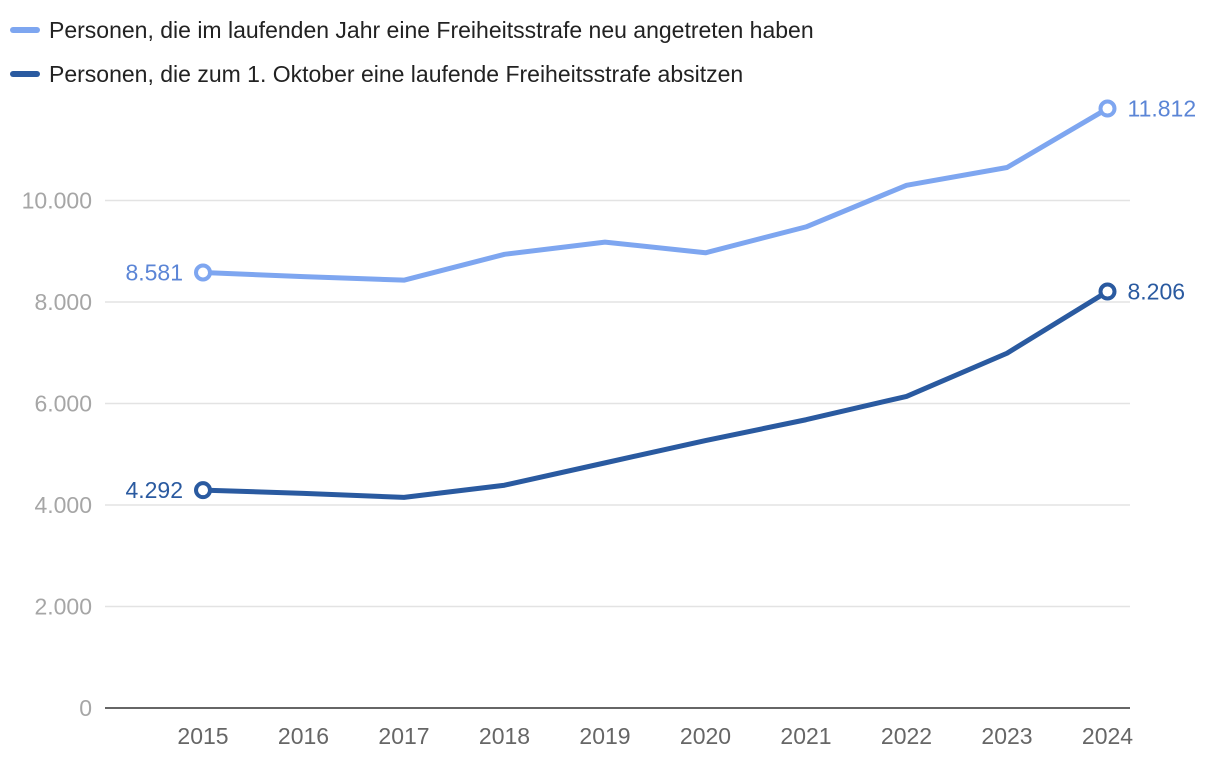  Describe the element at coordinates (1107, 736) in the screenshot. I see `x-tick-label: 2024` at that location.